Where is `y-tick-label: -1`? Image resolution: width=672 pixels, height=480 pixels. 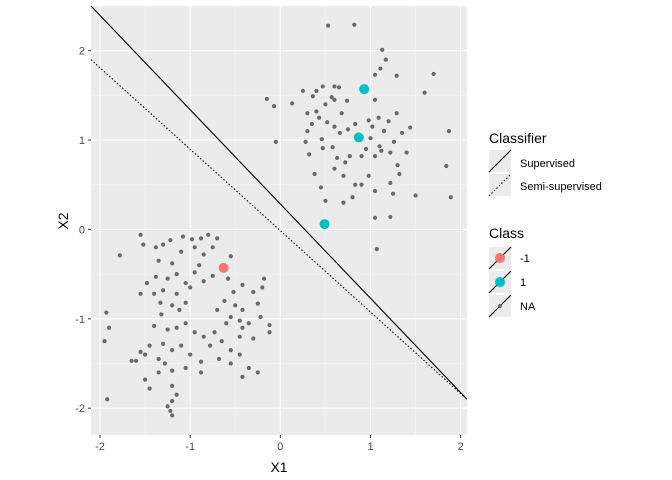
y-tick-label: -1 is located at coordinates (80, 320).